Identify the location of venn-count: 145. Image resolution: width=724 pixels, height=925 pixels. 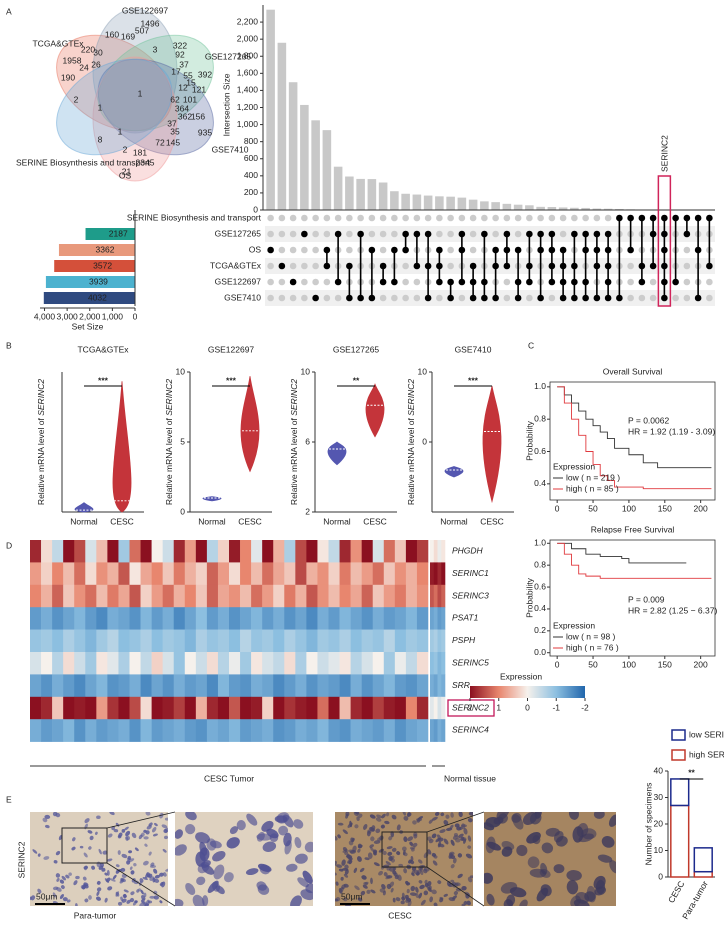
(173, 142).